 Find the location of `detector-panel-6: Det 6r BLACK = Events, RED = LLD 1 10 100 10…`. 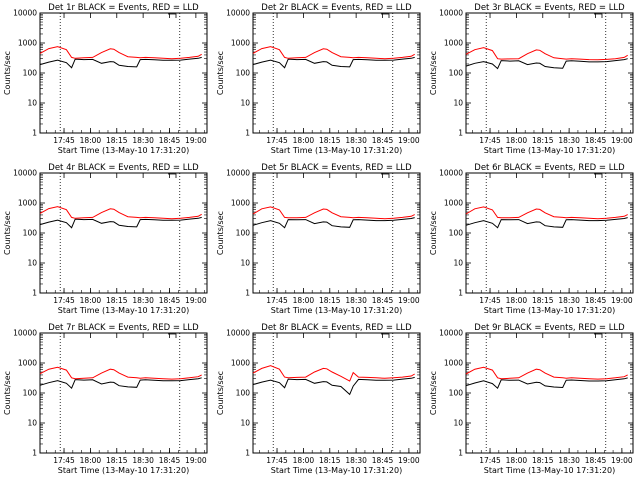

detector-panel-6: Det 6r BLACK = Events, RED = LLD 1 10 100 10… is located at coordinates (531, 239).